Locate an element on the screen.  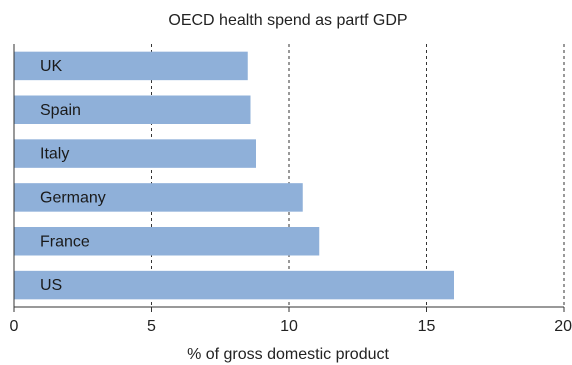
x-axis-label: % of gross domestic product is located at coordinates (288, 354).